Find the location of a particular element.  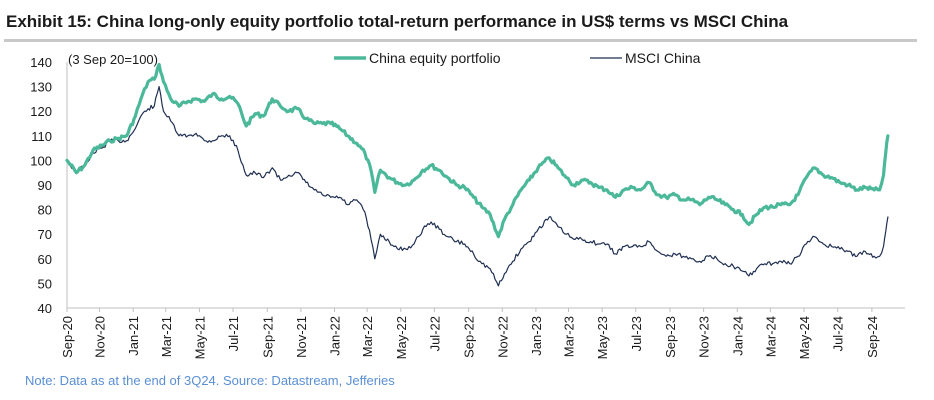

y-tick-label: 120 is located at coordinates (41, 111).